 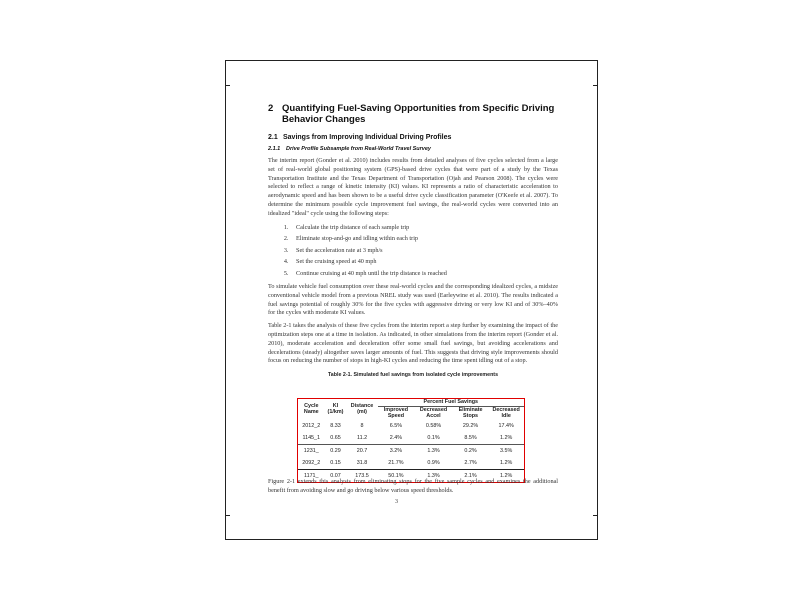 I want to click on table-cell: 29.2%, so click(x=470, y=425).